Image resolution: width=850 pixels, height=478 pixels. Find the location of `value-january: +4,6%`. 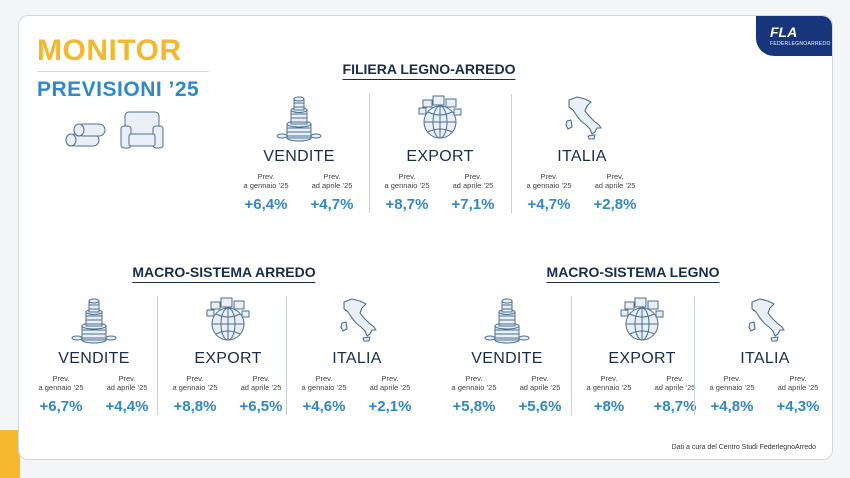

value-january: +4,6% is located at coordinates (324, 406).